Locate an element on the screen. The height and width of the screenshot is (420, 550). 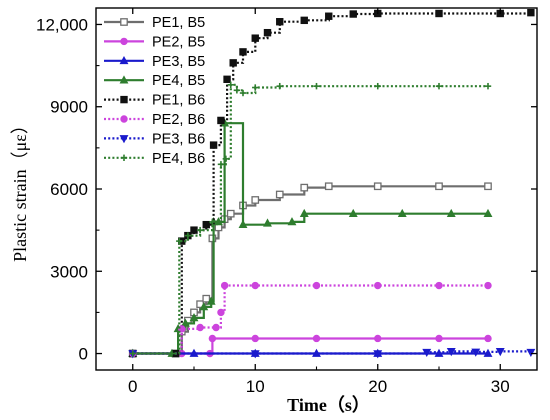
legend-entry-pe4-b5: PE4, B5 is located at coordinates (154, 81).